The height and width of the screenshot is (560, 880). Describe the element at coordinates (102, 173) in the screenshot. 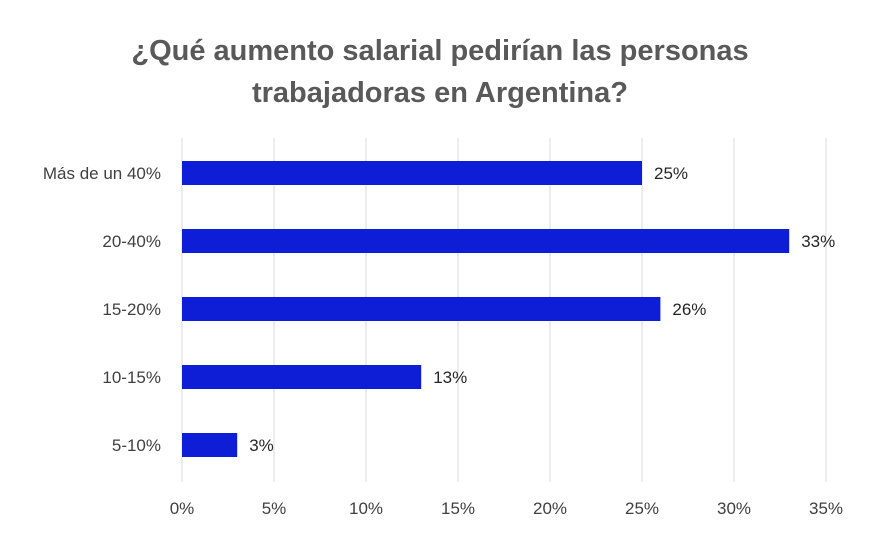

I see `category-label: Más de un 40%` at that location.